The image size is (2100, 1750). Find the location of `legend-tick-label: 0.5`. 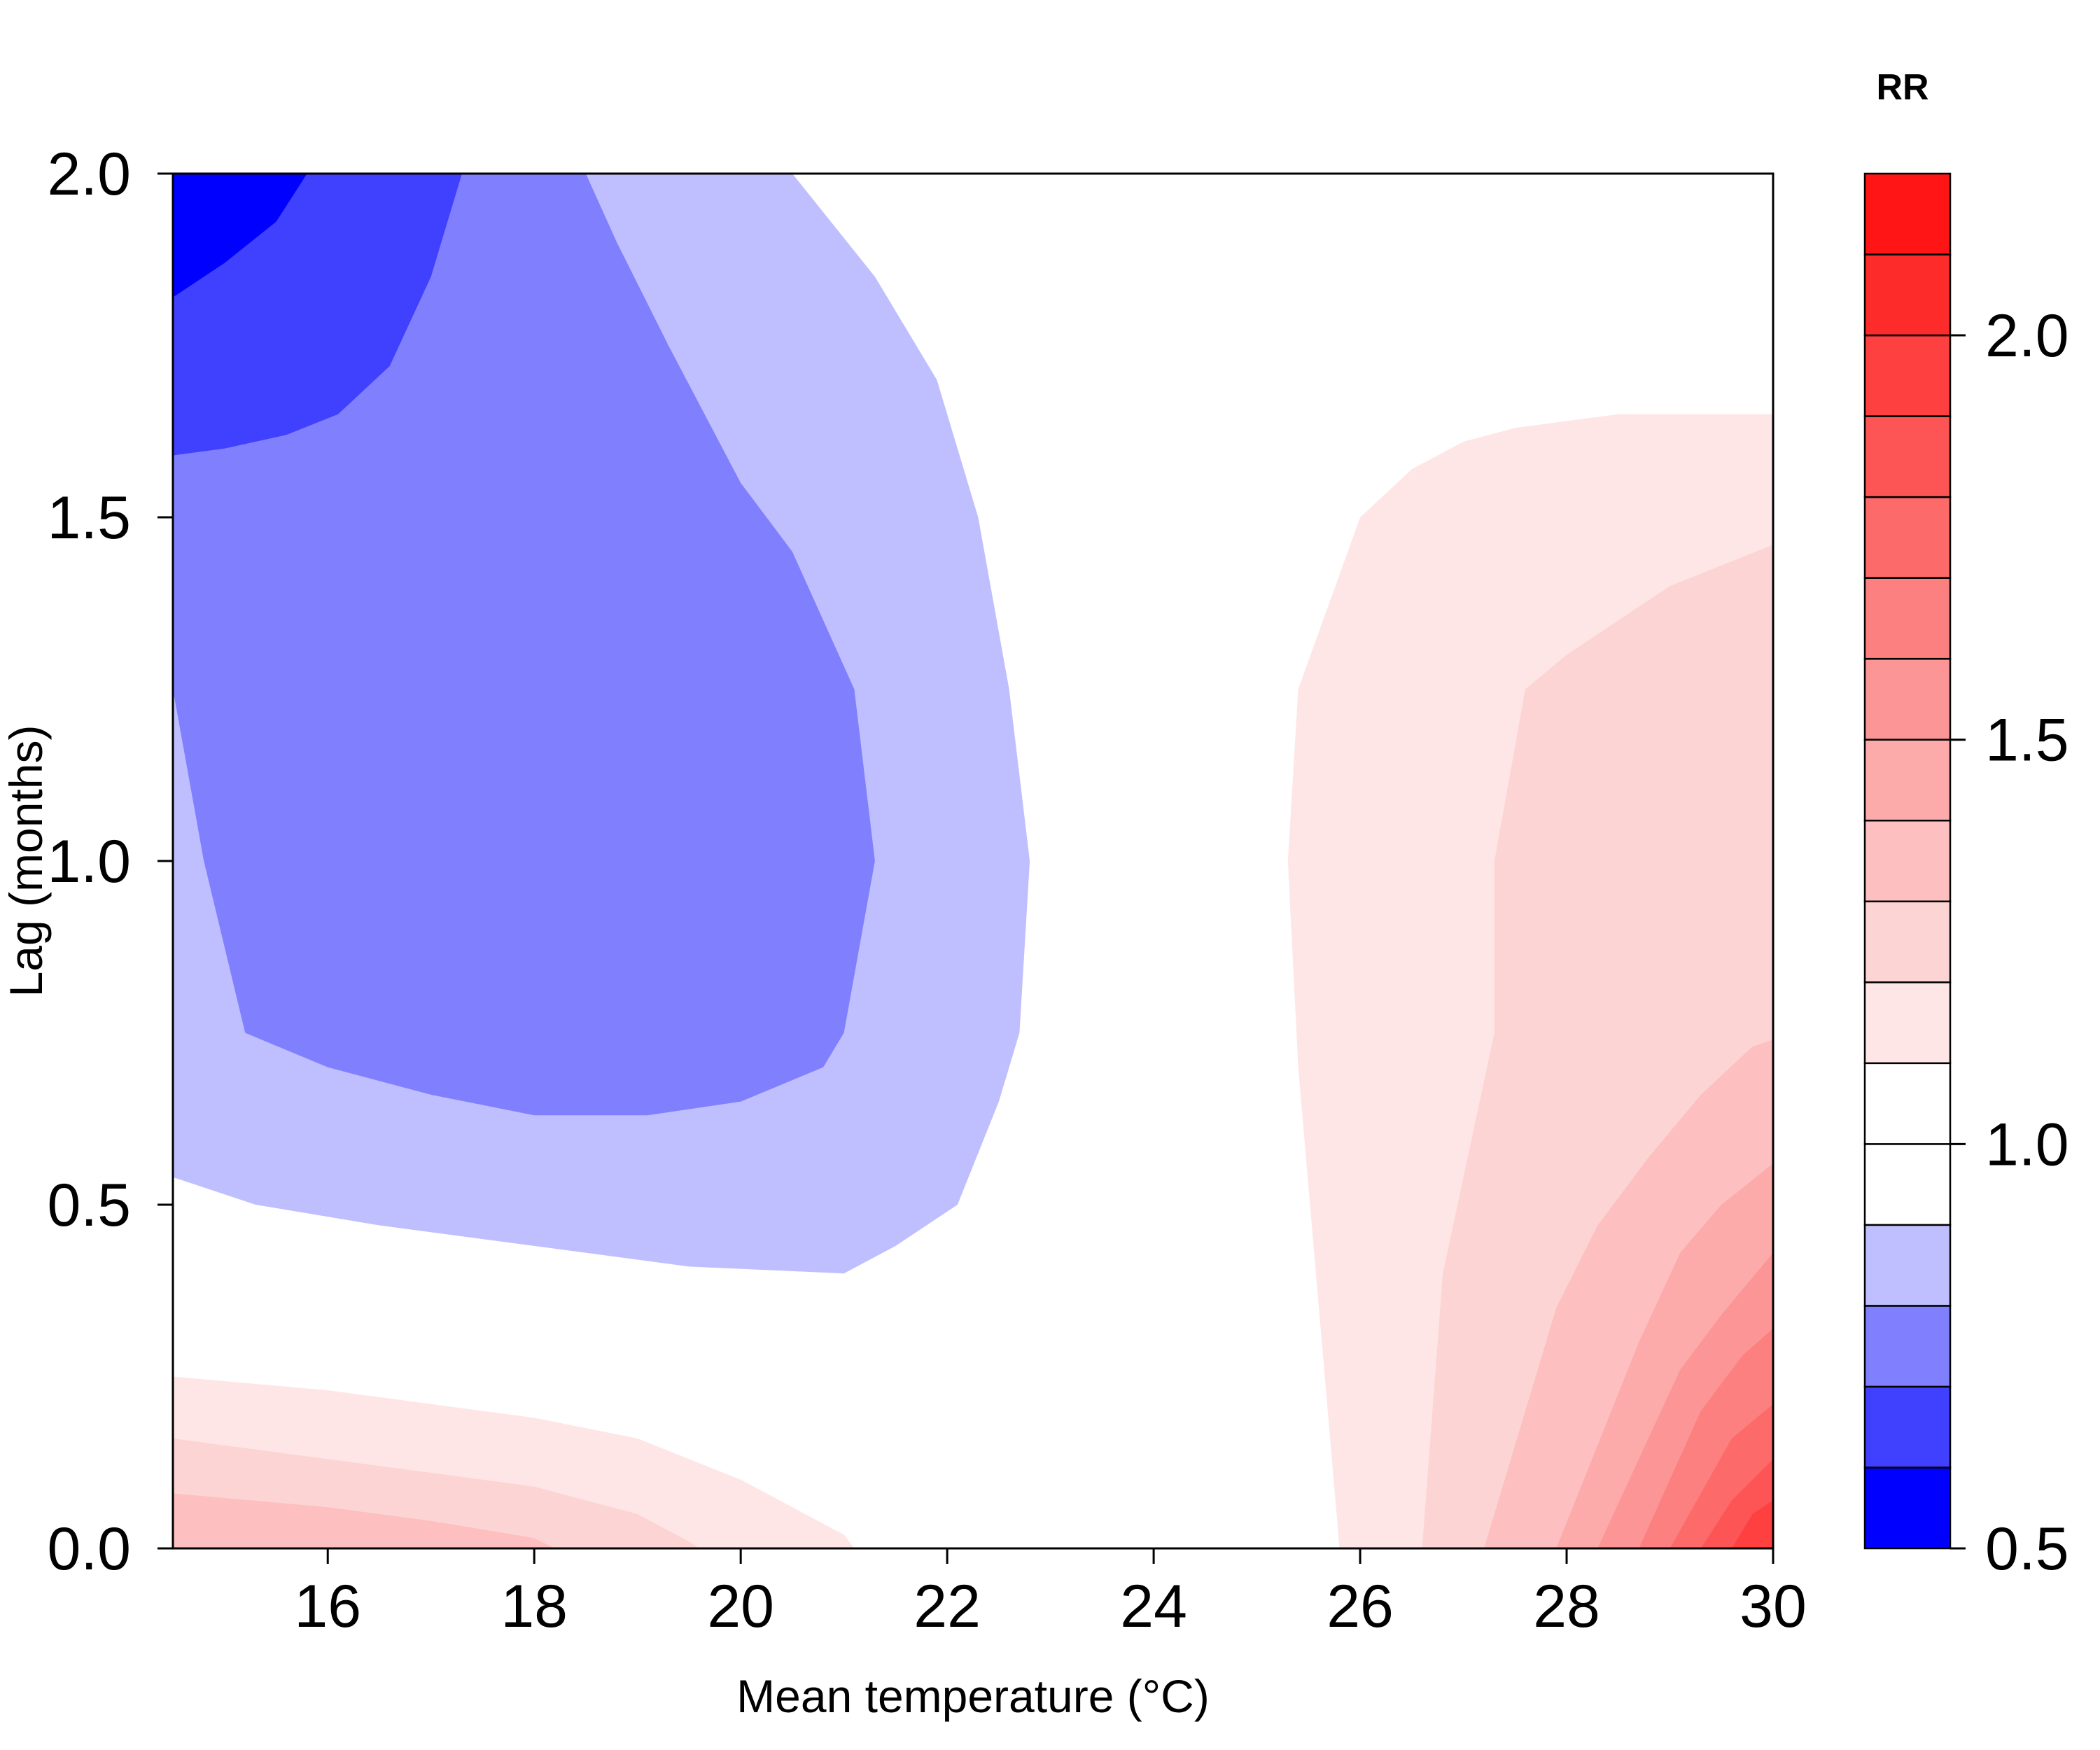

legend-tick-label: 0.5 is located at coordinates (2027, 1549).